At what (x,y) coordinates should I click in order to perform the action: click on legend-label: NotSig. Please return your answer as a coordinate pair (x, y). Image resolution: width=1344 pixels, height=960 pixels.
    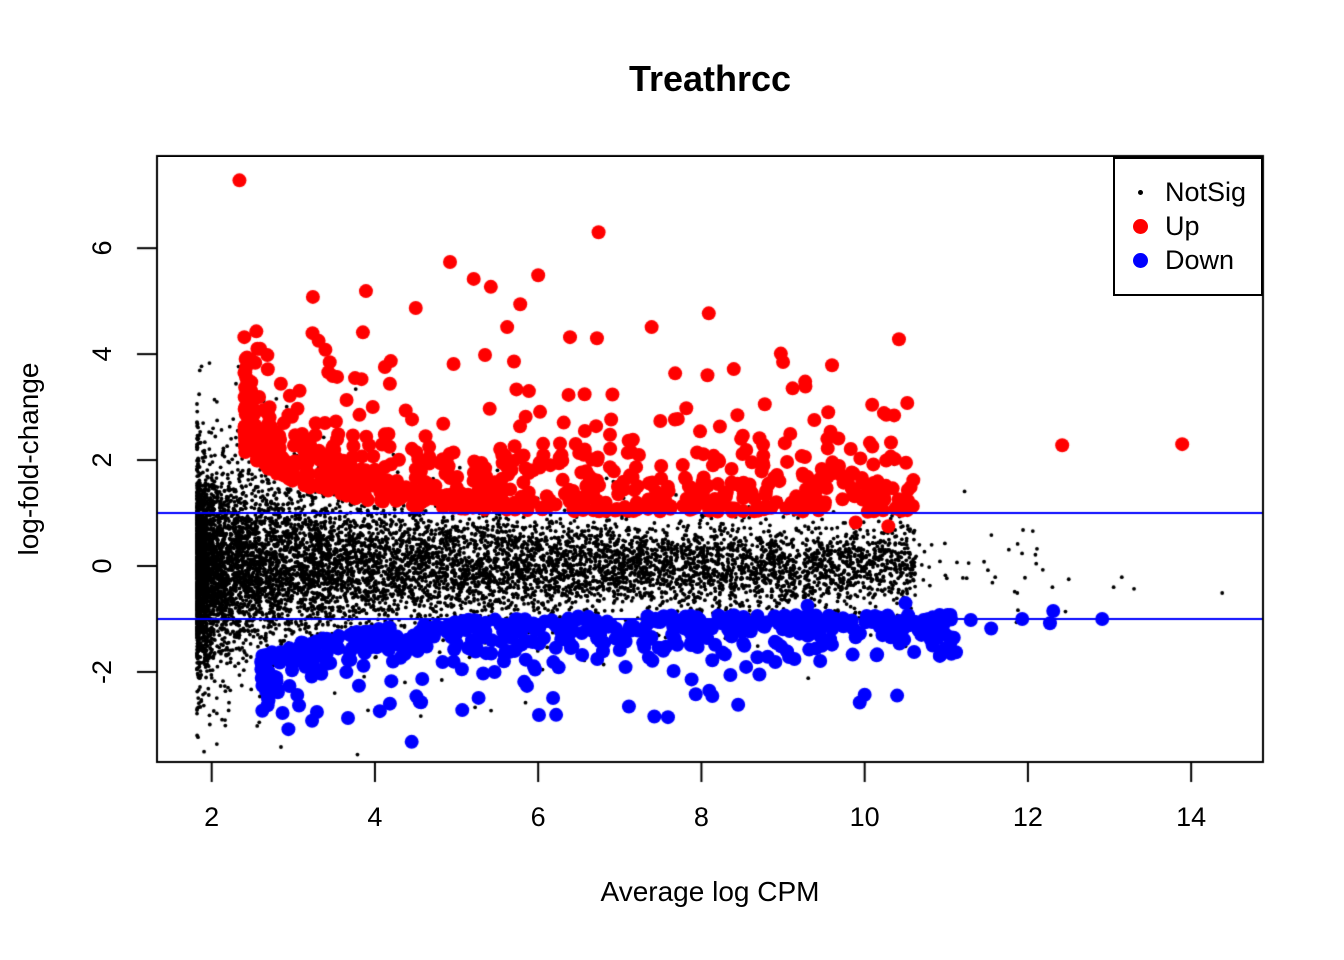
    Looking at the image, I should click on (1206, 192).